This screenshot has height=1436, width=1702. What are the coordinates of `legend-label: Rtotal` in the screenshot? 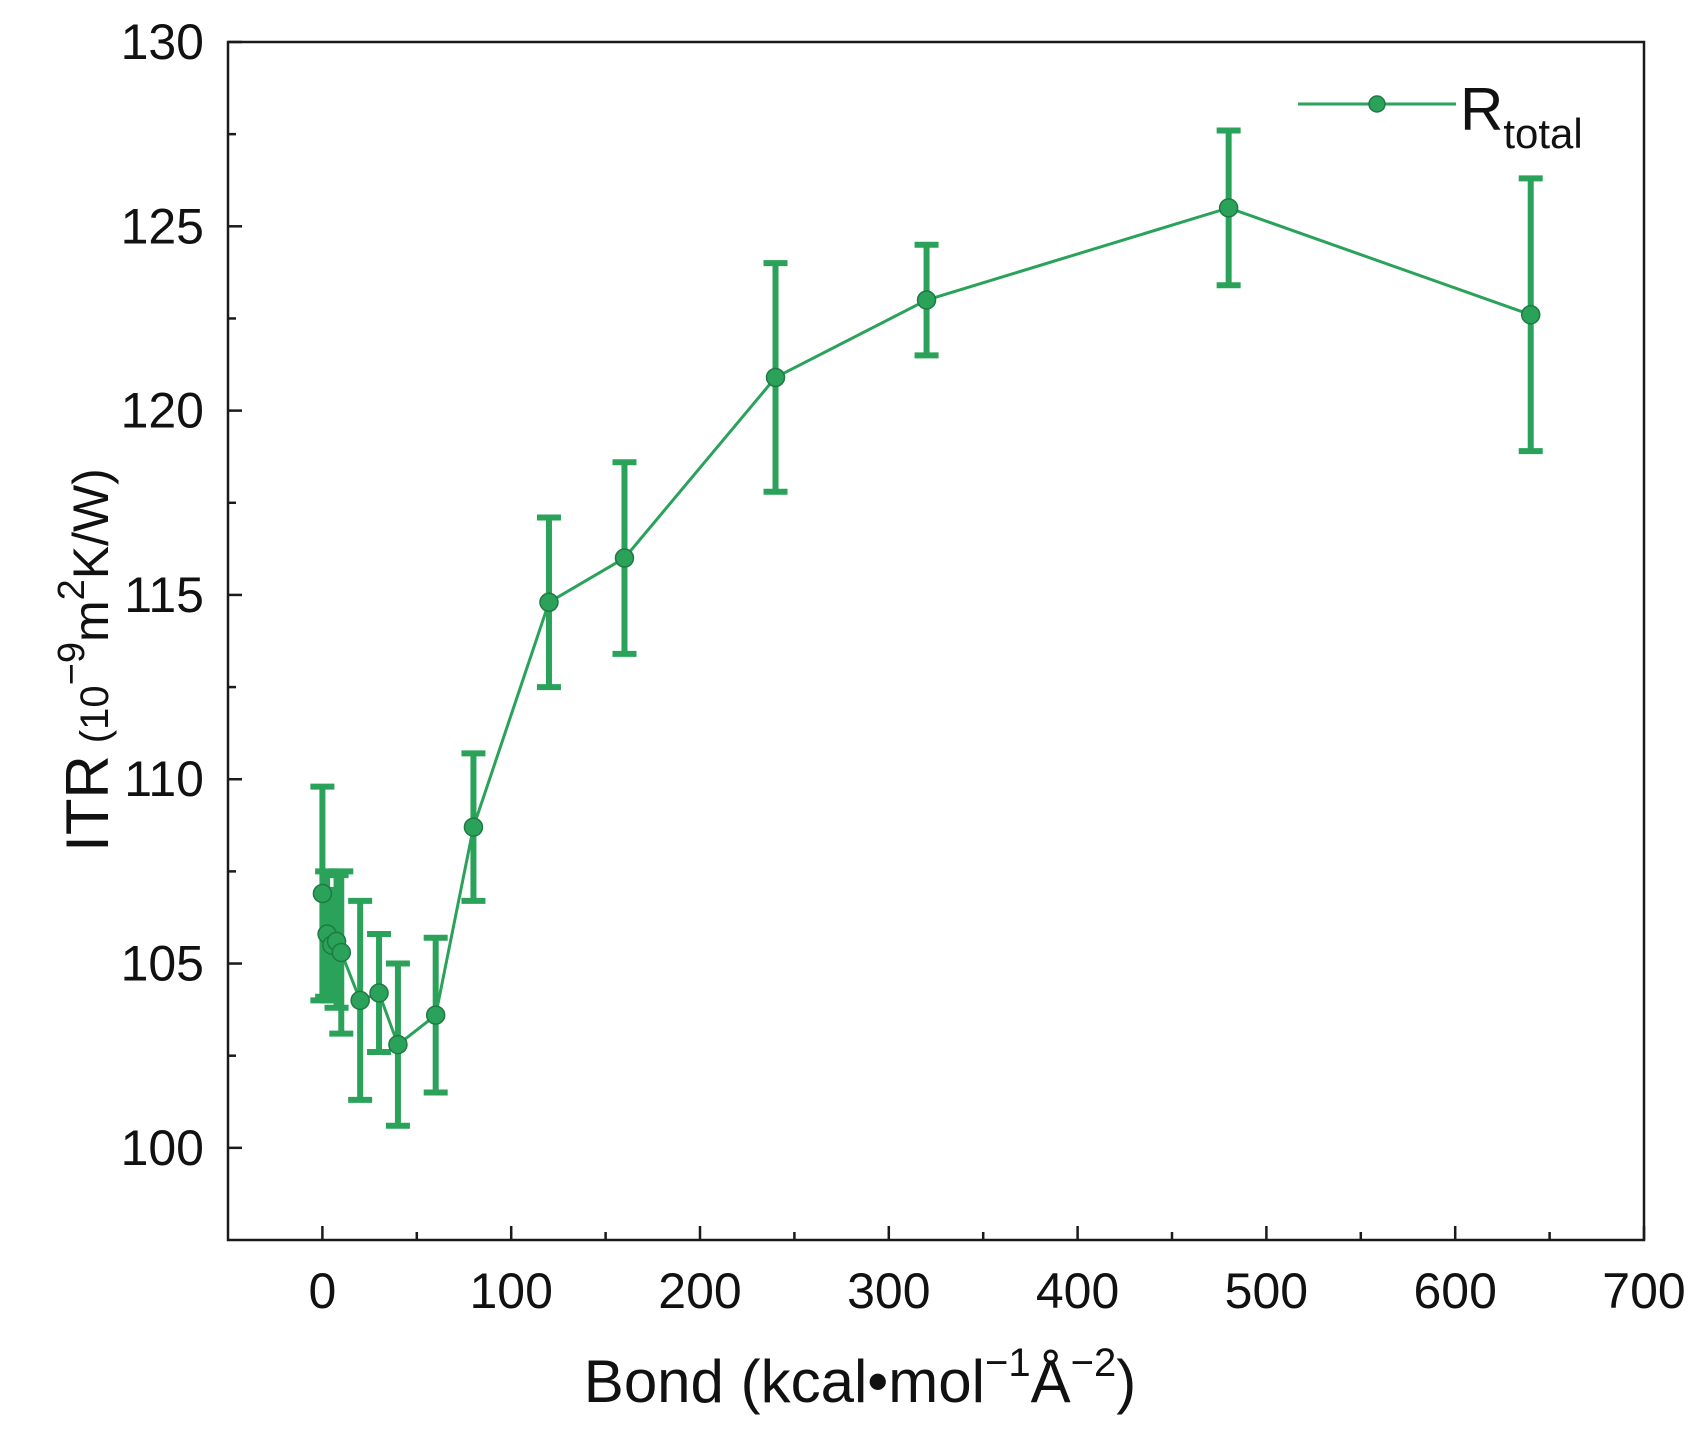 It's located at (1521, 116).